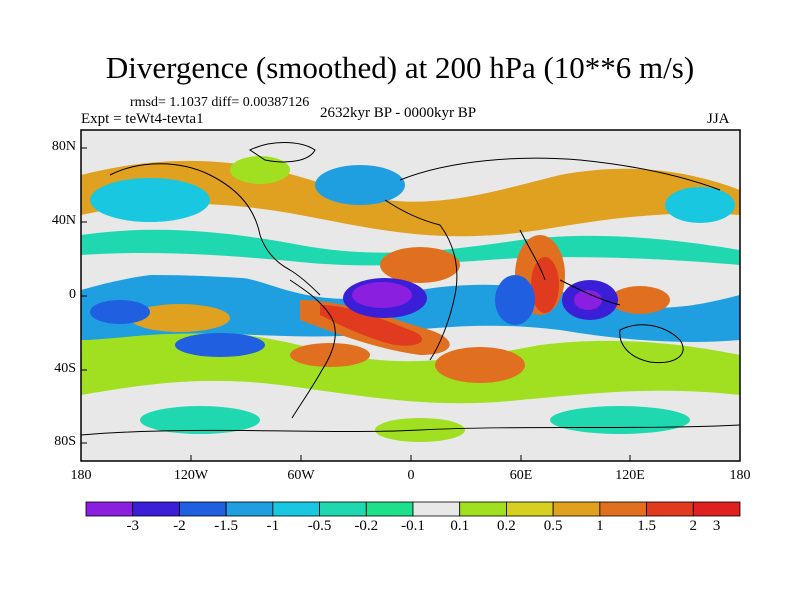 This screenshot has height=600, width=800. I want to click on coastline-maritime, so click(590, 292).